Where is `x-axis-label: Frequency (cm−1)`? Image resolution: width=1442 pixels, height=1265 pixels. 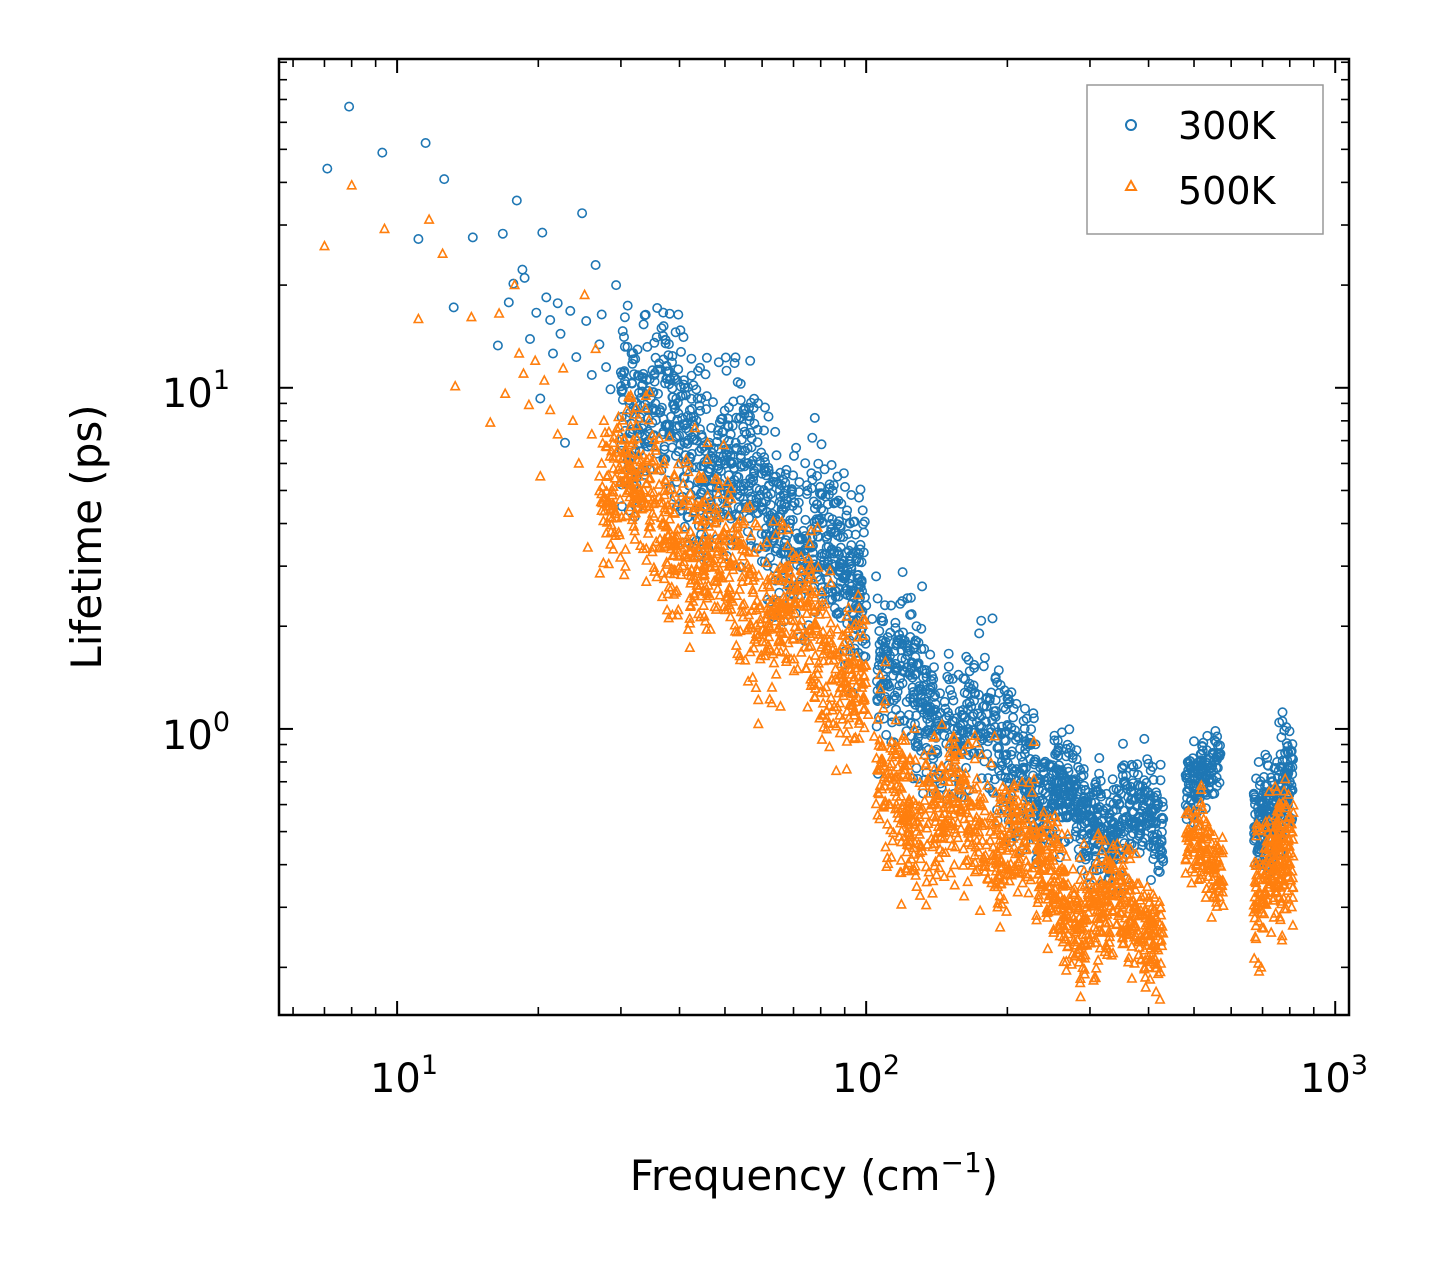
x-axis-label: Frequency (cm−1) is located at coordinates (814, 1173).